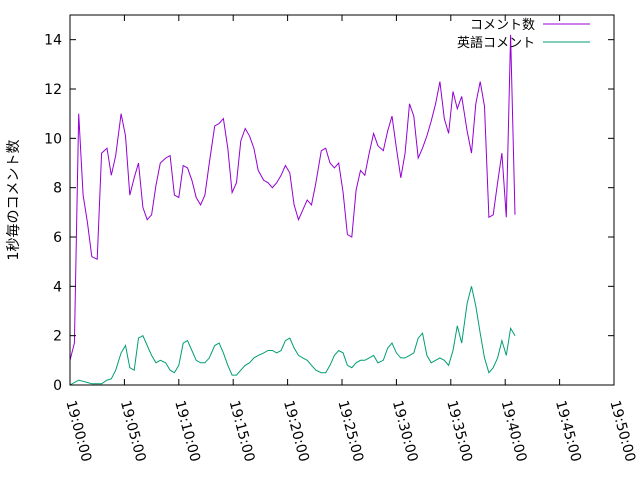 This screenshot has height=480, width=640. What do you see at coordinates (296, 431) in the screenshot?
I see `x-tick-label: 19:20:00` at bounding box center [296, 431].